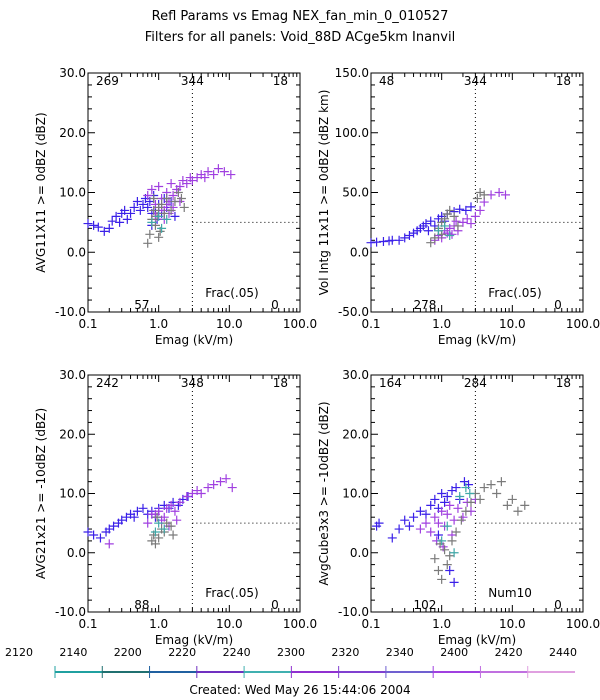  What do you see at coordinates (231, 593) in the screenshot?
I see `panel-note: Frac(.05)` at bounding box center [231, 593].